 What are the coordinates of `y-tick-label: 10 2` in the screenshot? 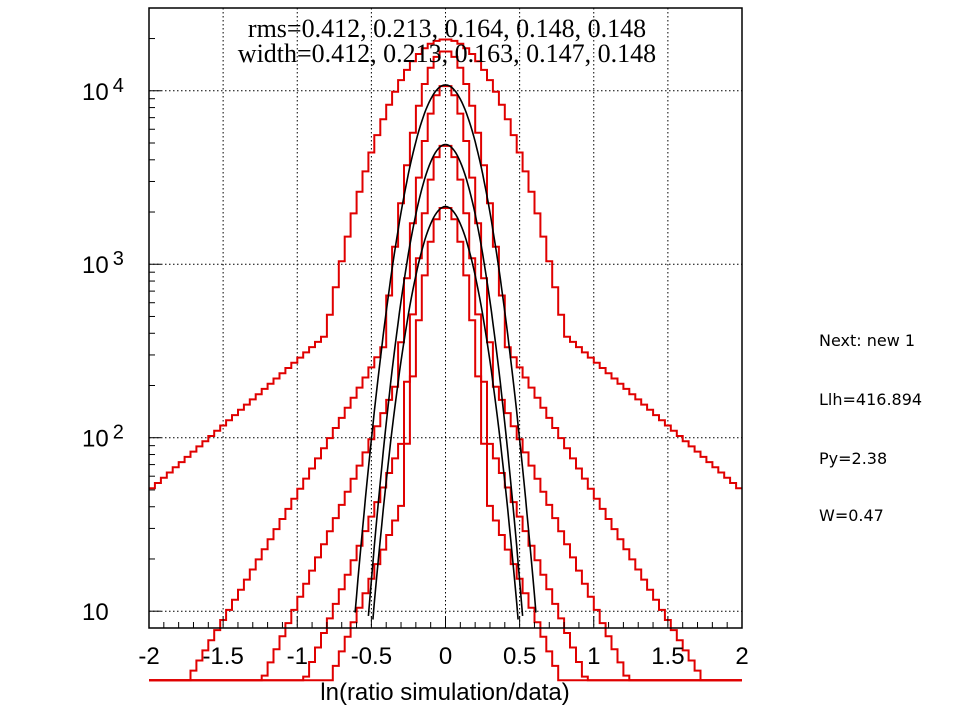 It's located at (103, 437).